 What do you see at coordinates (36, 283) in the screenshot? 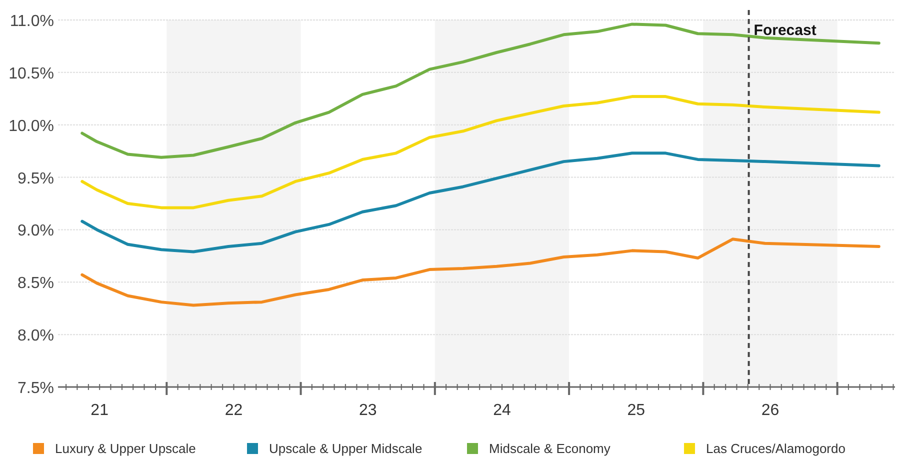
I see `y-tick-label: 8.5%` at bounding box center [36, 283].